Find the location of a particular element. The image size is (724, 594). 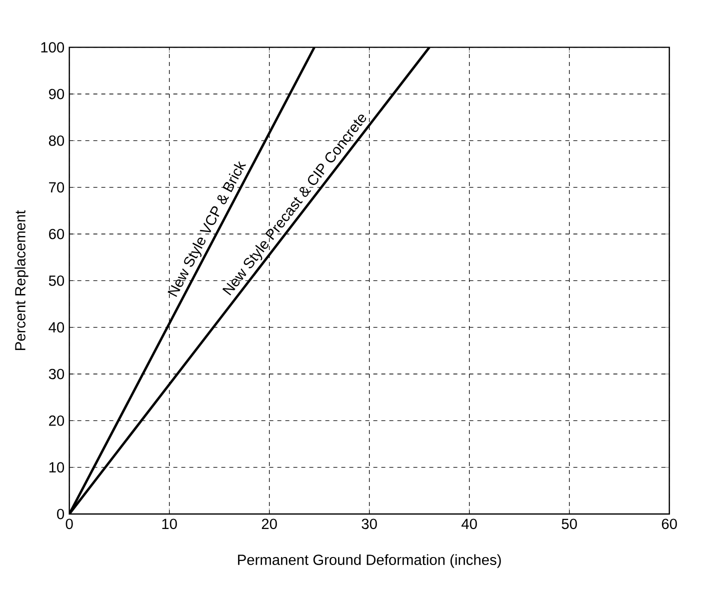

y-tick-label: 0 is located at coordinates (60, 514).